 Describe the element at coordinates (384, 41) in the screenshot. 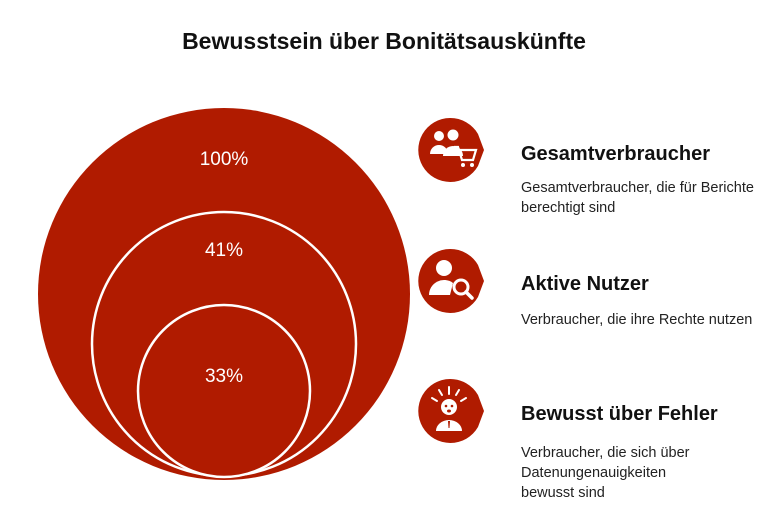

I see `page-title: Bewusstsein über Bonitätsauskünfte` at that location.